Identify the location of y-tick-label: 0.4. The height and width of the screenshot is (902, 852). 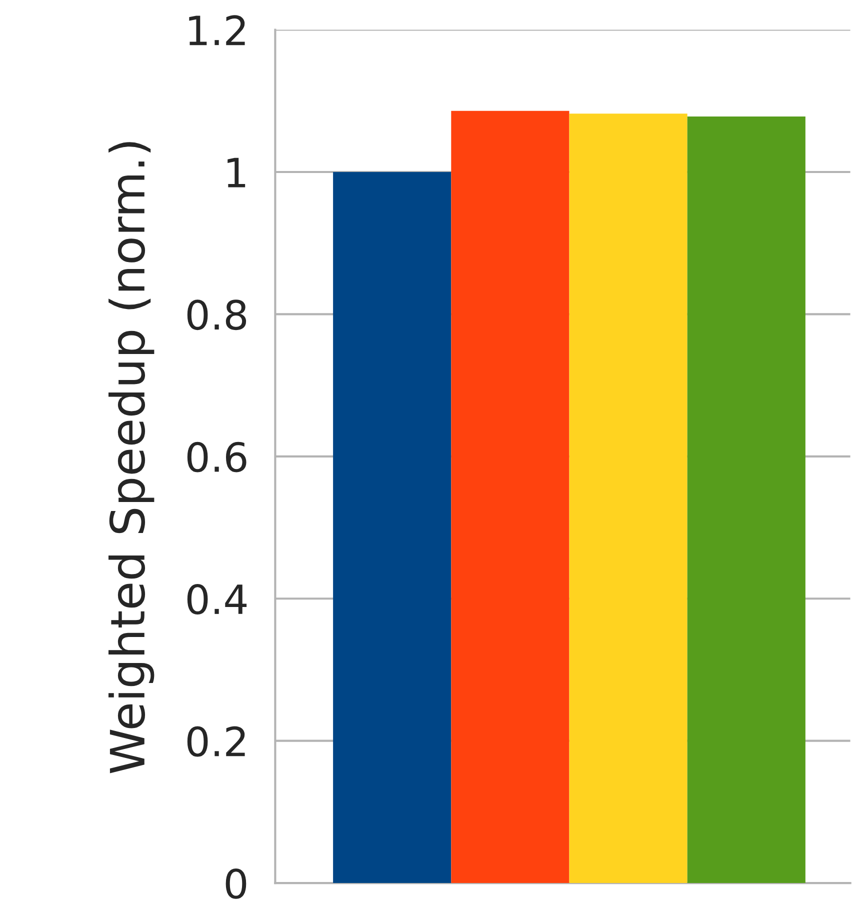
(217, 599).